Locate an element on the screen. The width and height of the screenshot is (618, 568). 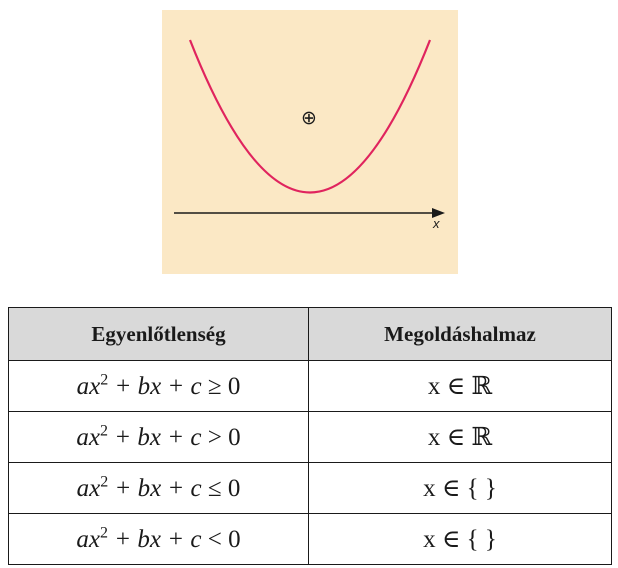
parabola-curve is located at coordinates (310, 116).